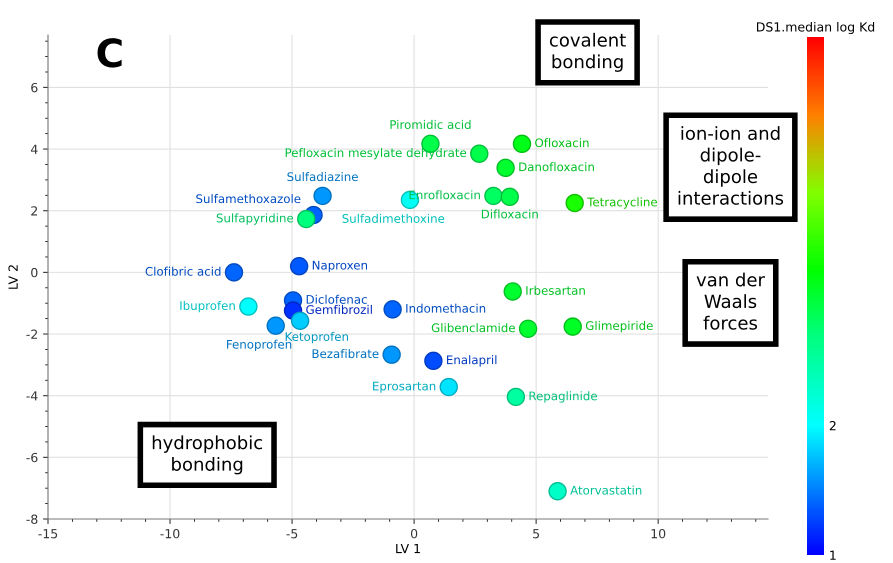  Describe the element at coordinates (13, 277) in the screenshot. I see `y-axis-title: LV 2` at that location.